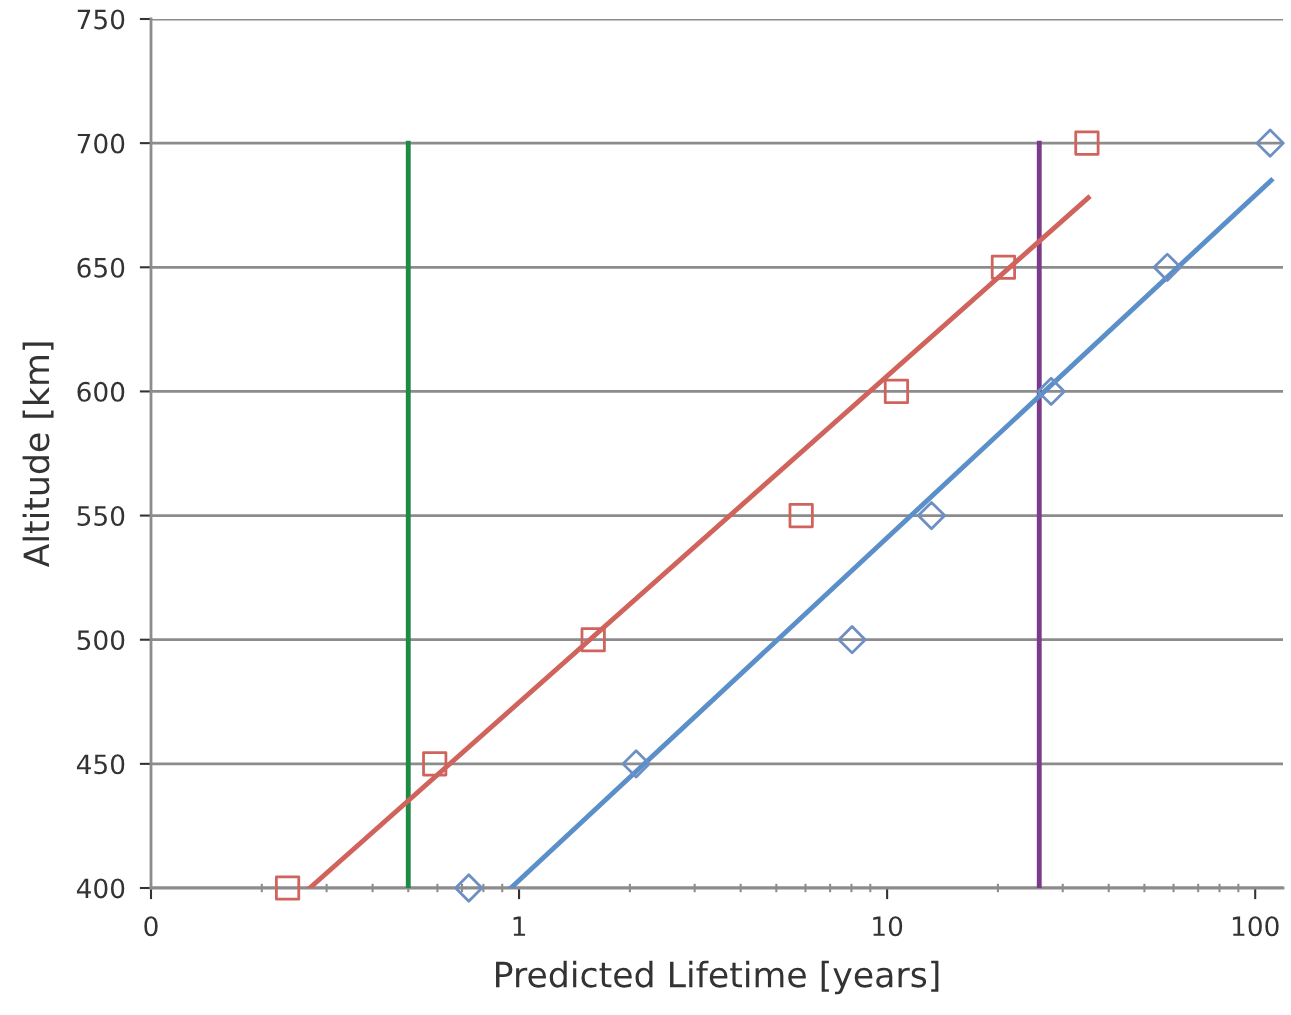 Image resolution: width=1291 pixels, height=1015 pixels. What do you see at coordinates (38, 455) in the screenshot?
I see `y-axis-title: Altitude [km]` at bounding box center [38, 455].